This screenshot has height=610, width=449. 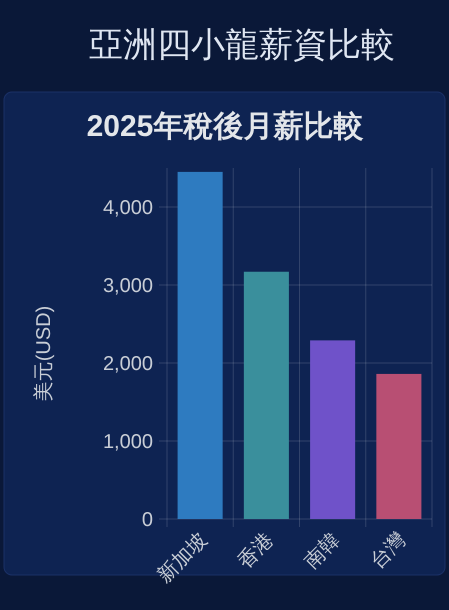 I want to click on chart-subtitle: 2025年稅後月薪比較, so click(x=225, y=126).